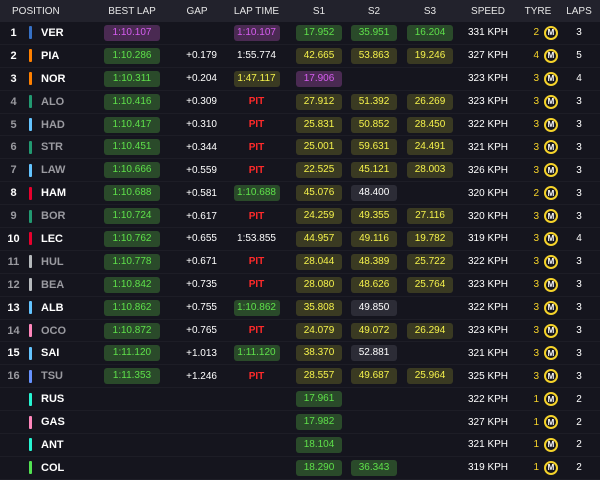 The width and height of the screenshot is (600, 480). Describe the element at coordinates (197, 11) in the screenshot. I see `header-gap: GAP` at that location.